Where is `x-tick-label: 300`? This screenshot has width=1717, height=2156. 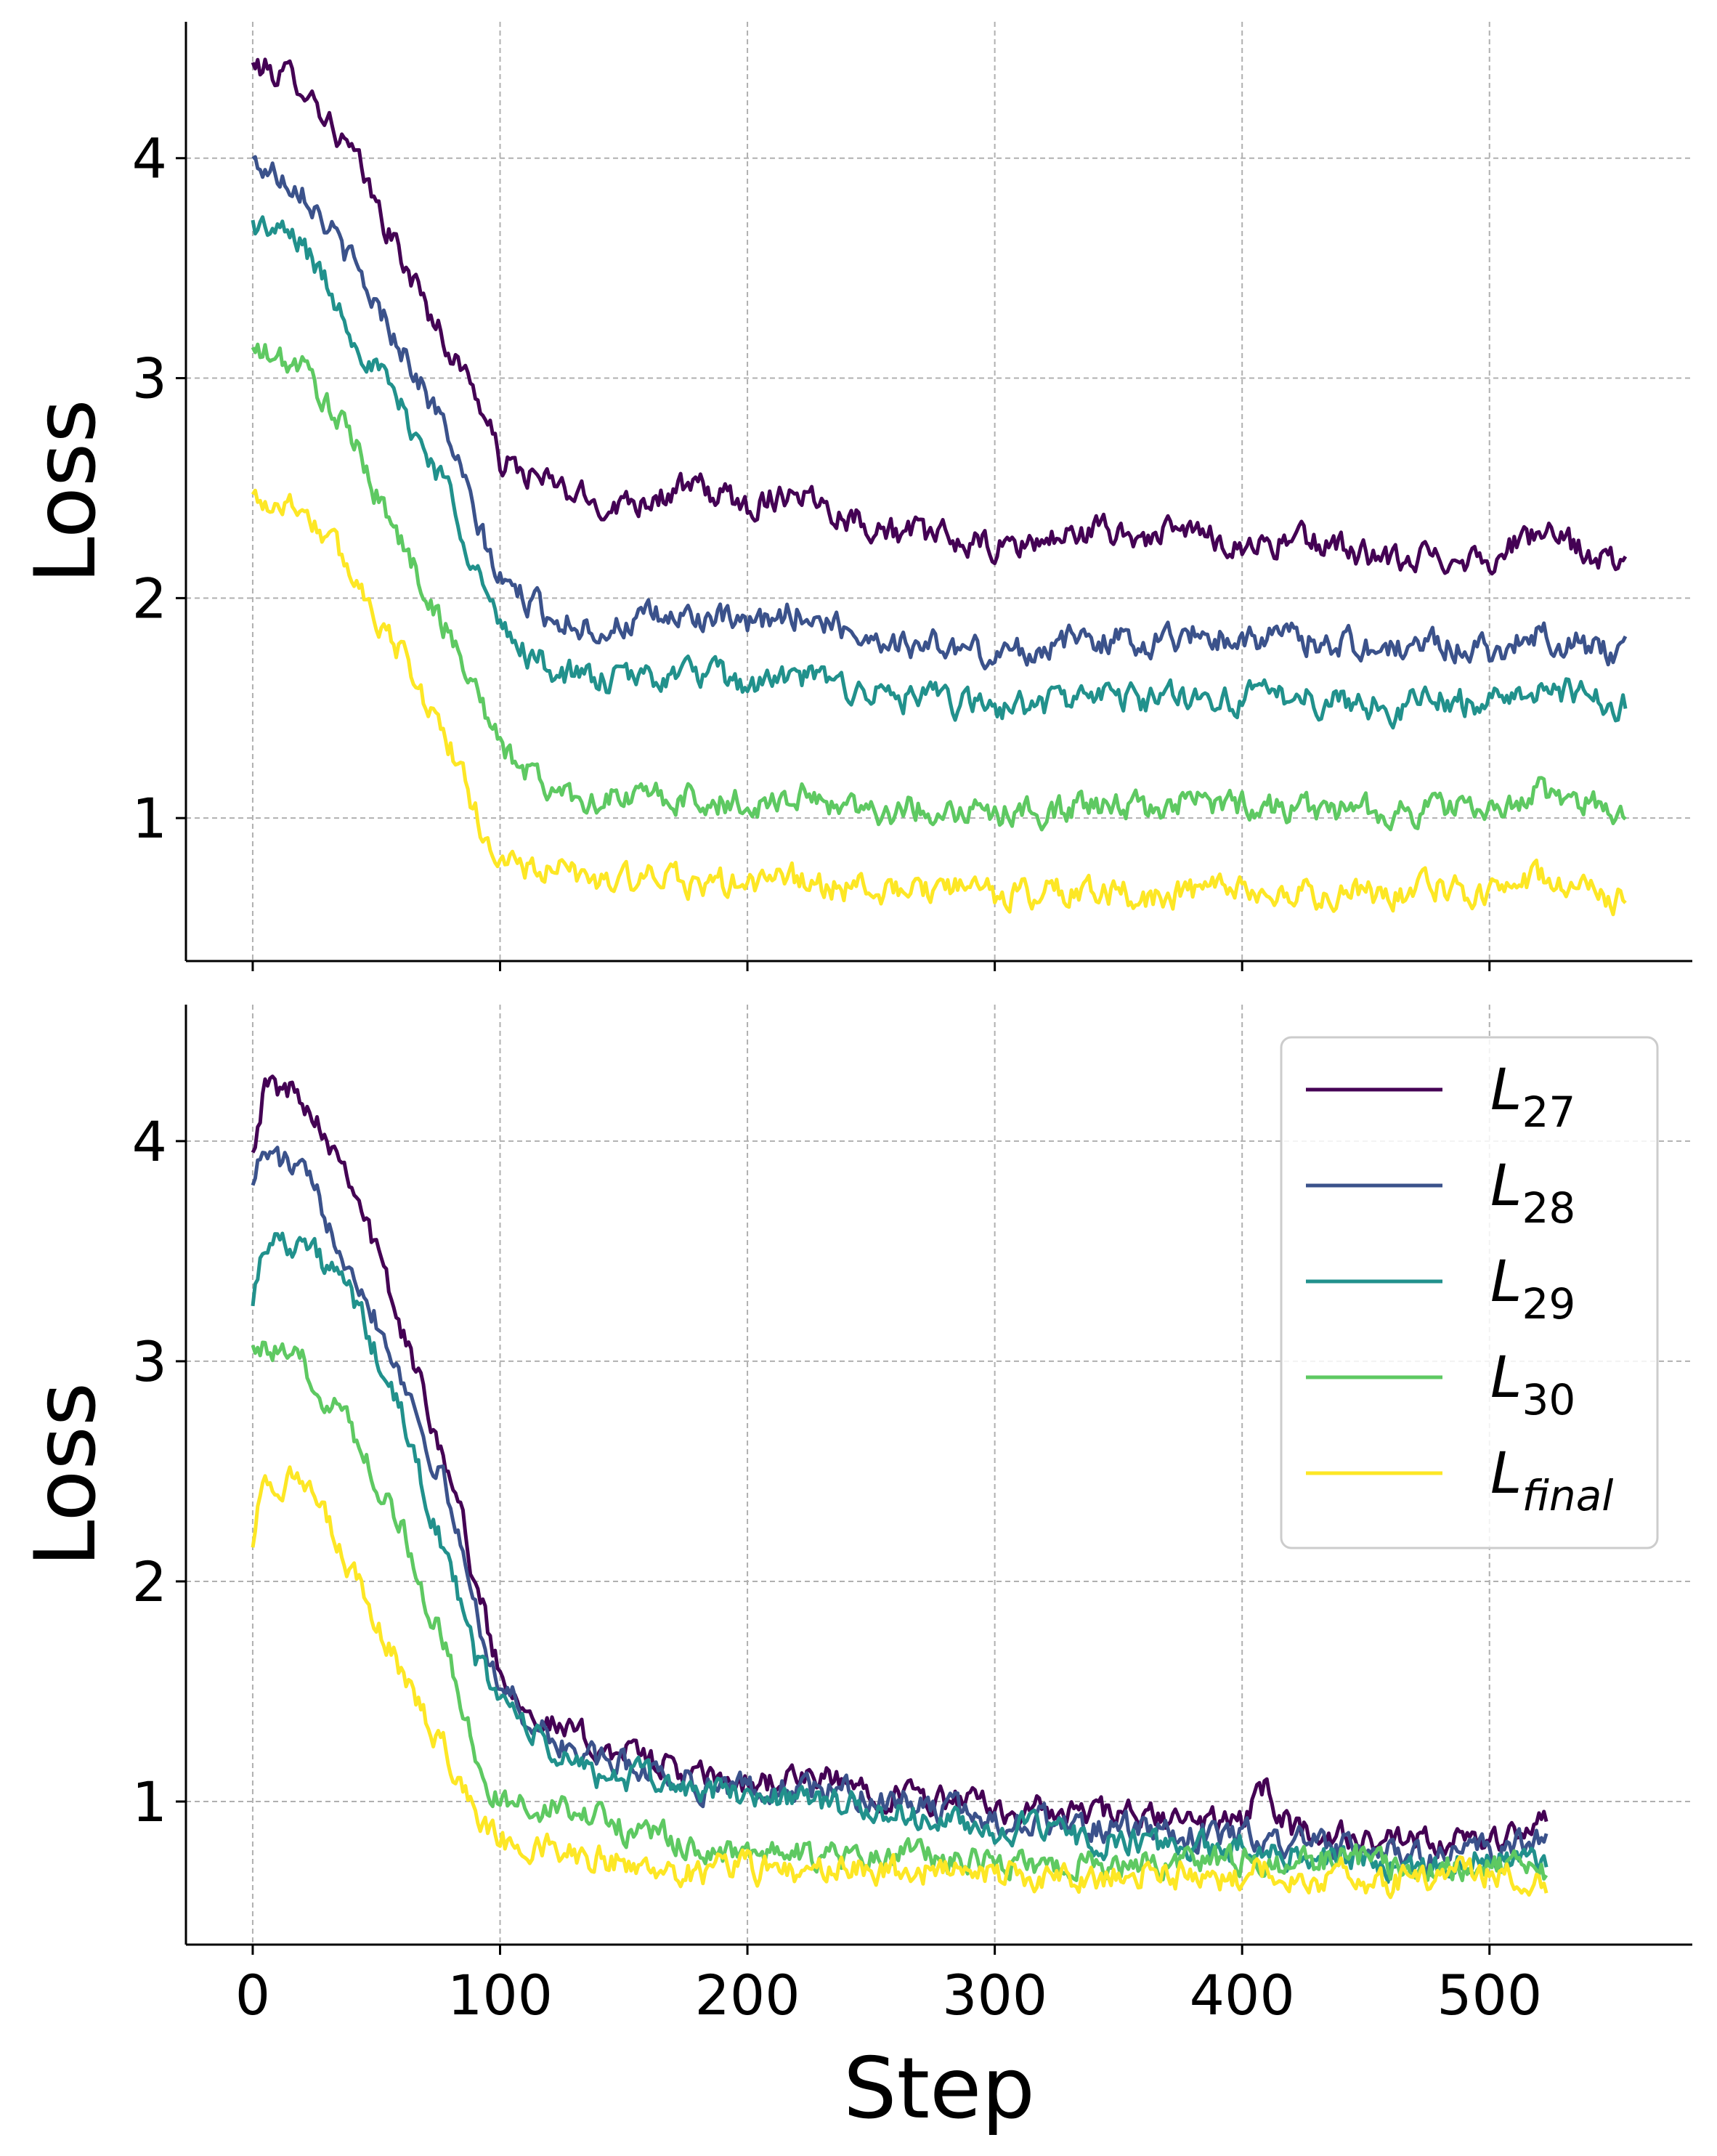
x-tick-label: 300 is located at coordinates (994, 1995).